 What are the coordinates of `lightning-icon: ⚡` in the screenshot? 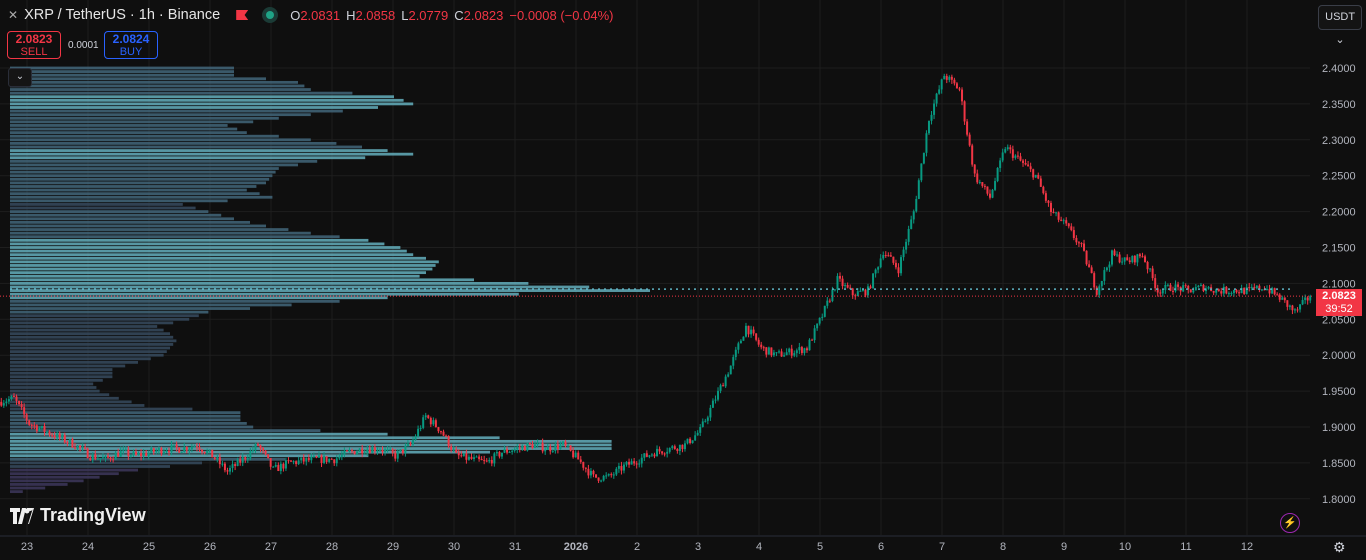 It's located at (1290, 523).